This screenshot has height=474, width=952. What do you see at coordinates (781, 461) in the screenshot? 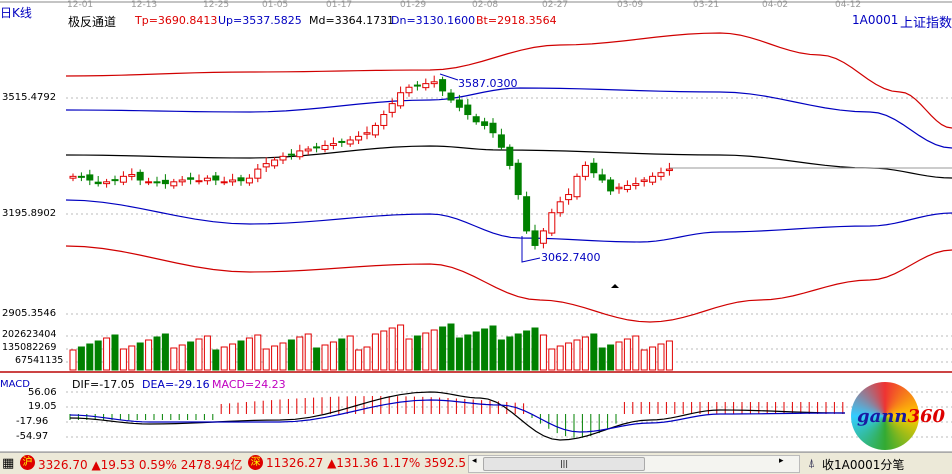
I see `scroll-right-icon: ▸` at bounding box center [781, 461].